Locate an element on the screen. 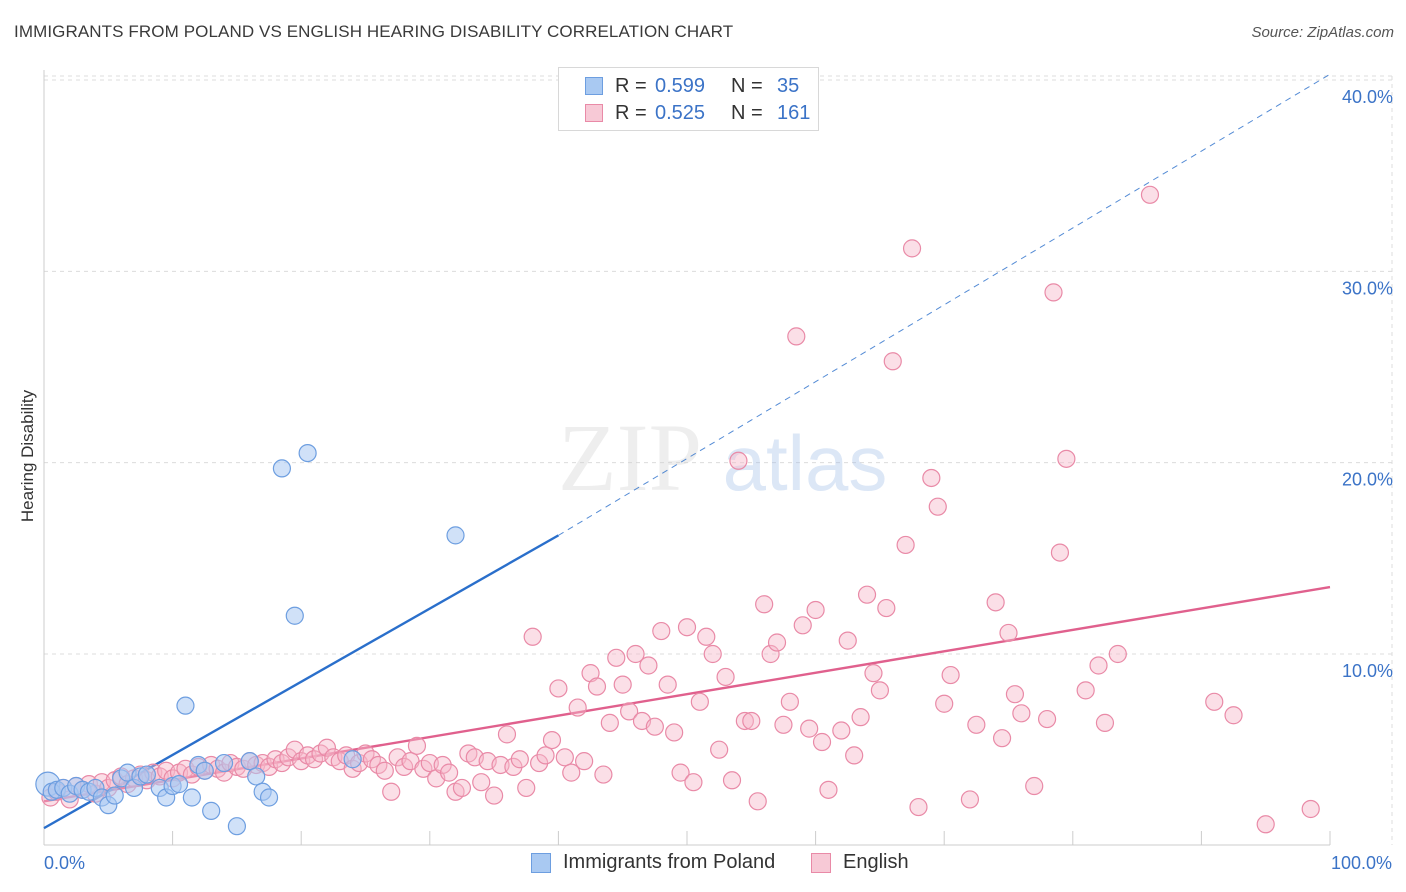 This screenshot has height=892, width=1406. legend-r-value: 0.525 is located at coordinates (680, 112).